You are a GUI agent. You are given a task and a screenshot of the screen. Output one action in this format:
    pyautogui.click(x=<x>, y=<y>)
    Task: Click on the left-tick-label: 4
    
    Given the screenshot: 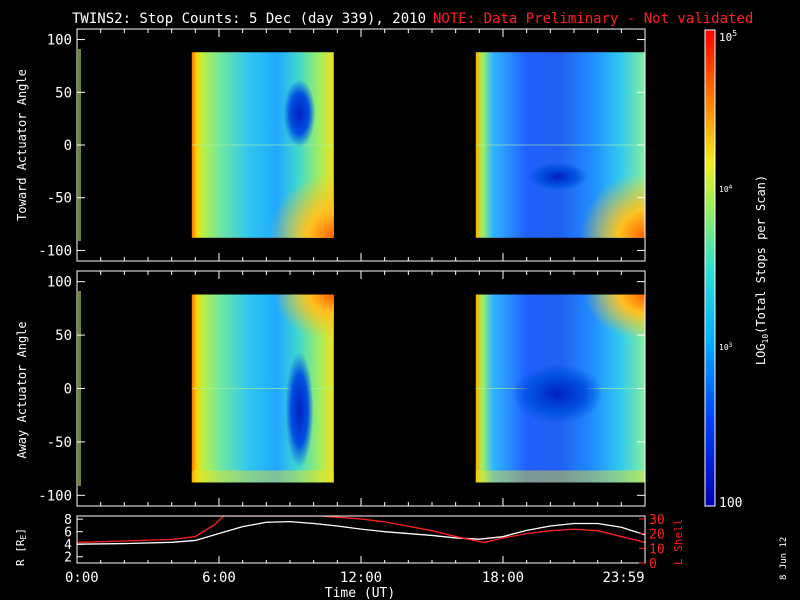 What is the action you would take?
    pyautogui.click(x=68, y=545)
    